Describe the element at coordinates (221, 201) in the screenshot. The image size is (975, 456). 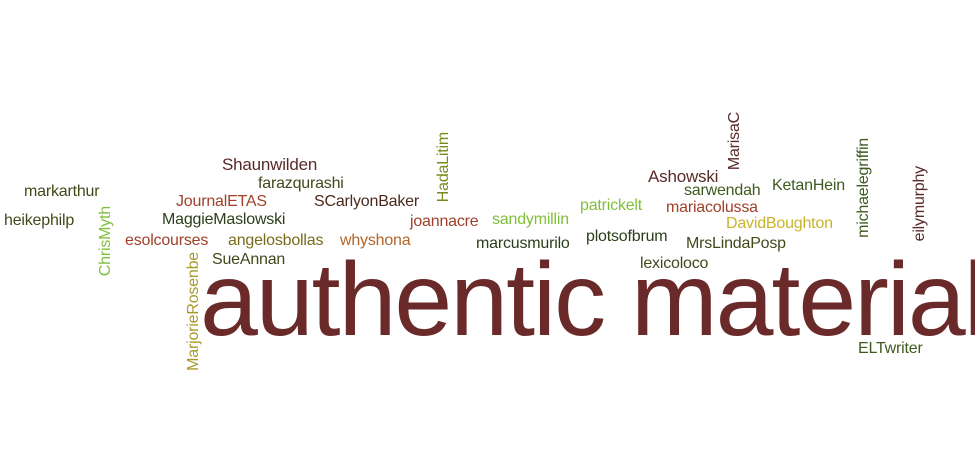
I see `word-journaletas: JournalETAS` at that location.